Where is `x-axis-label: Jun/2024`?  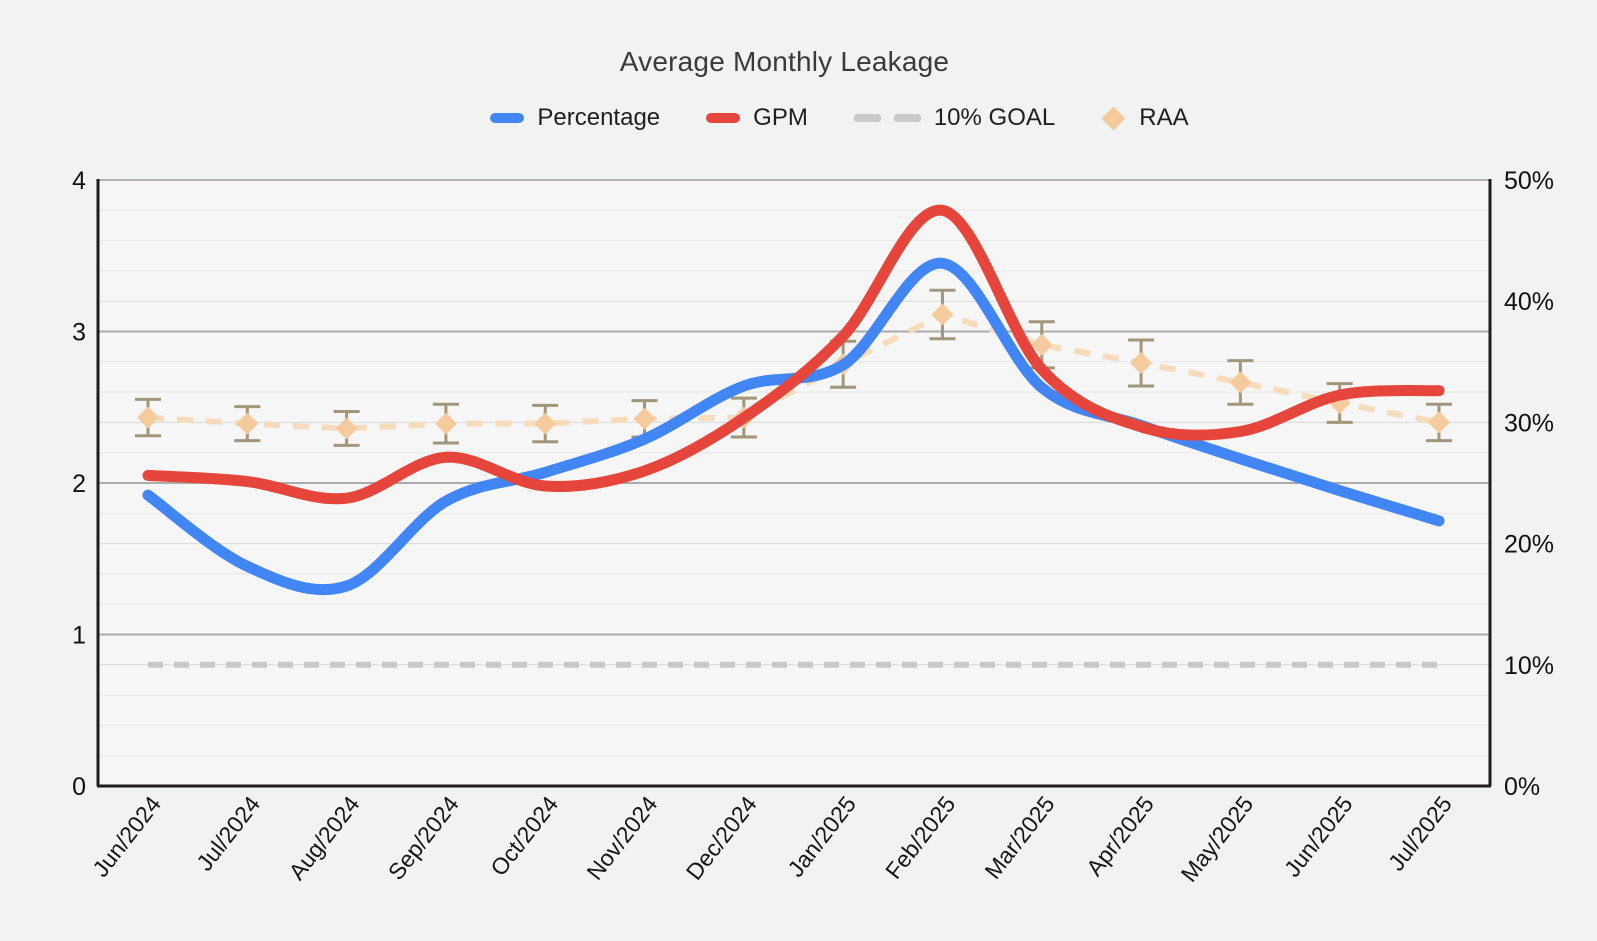
x-axis-label: Jun/2024 is located at coordinates (126, 836).